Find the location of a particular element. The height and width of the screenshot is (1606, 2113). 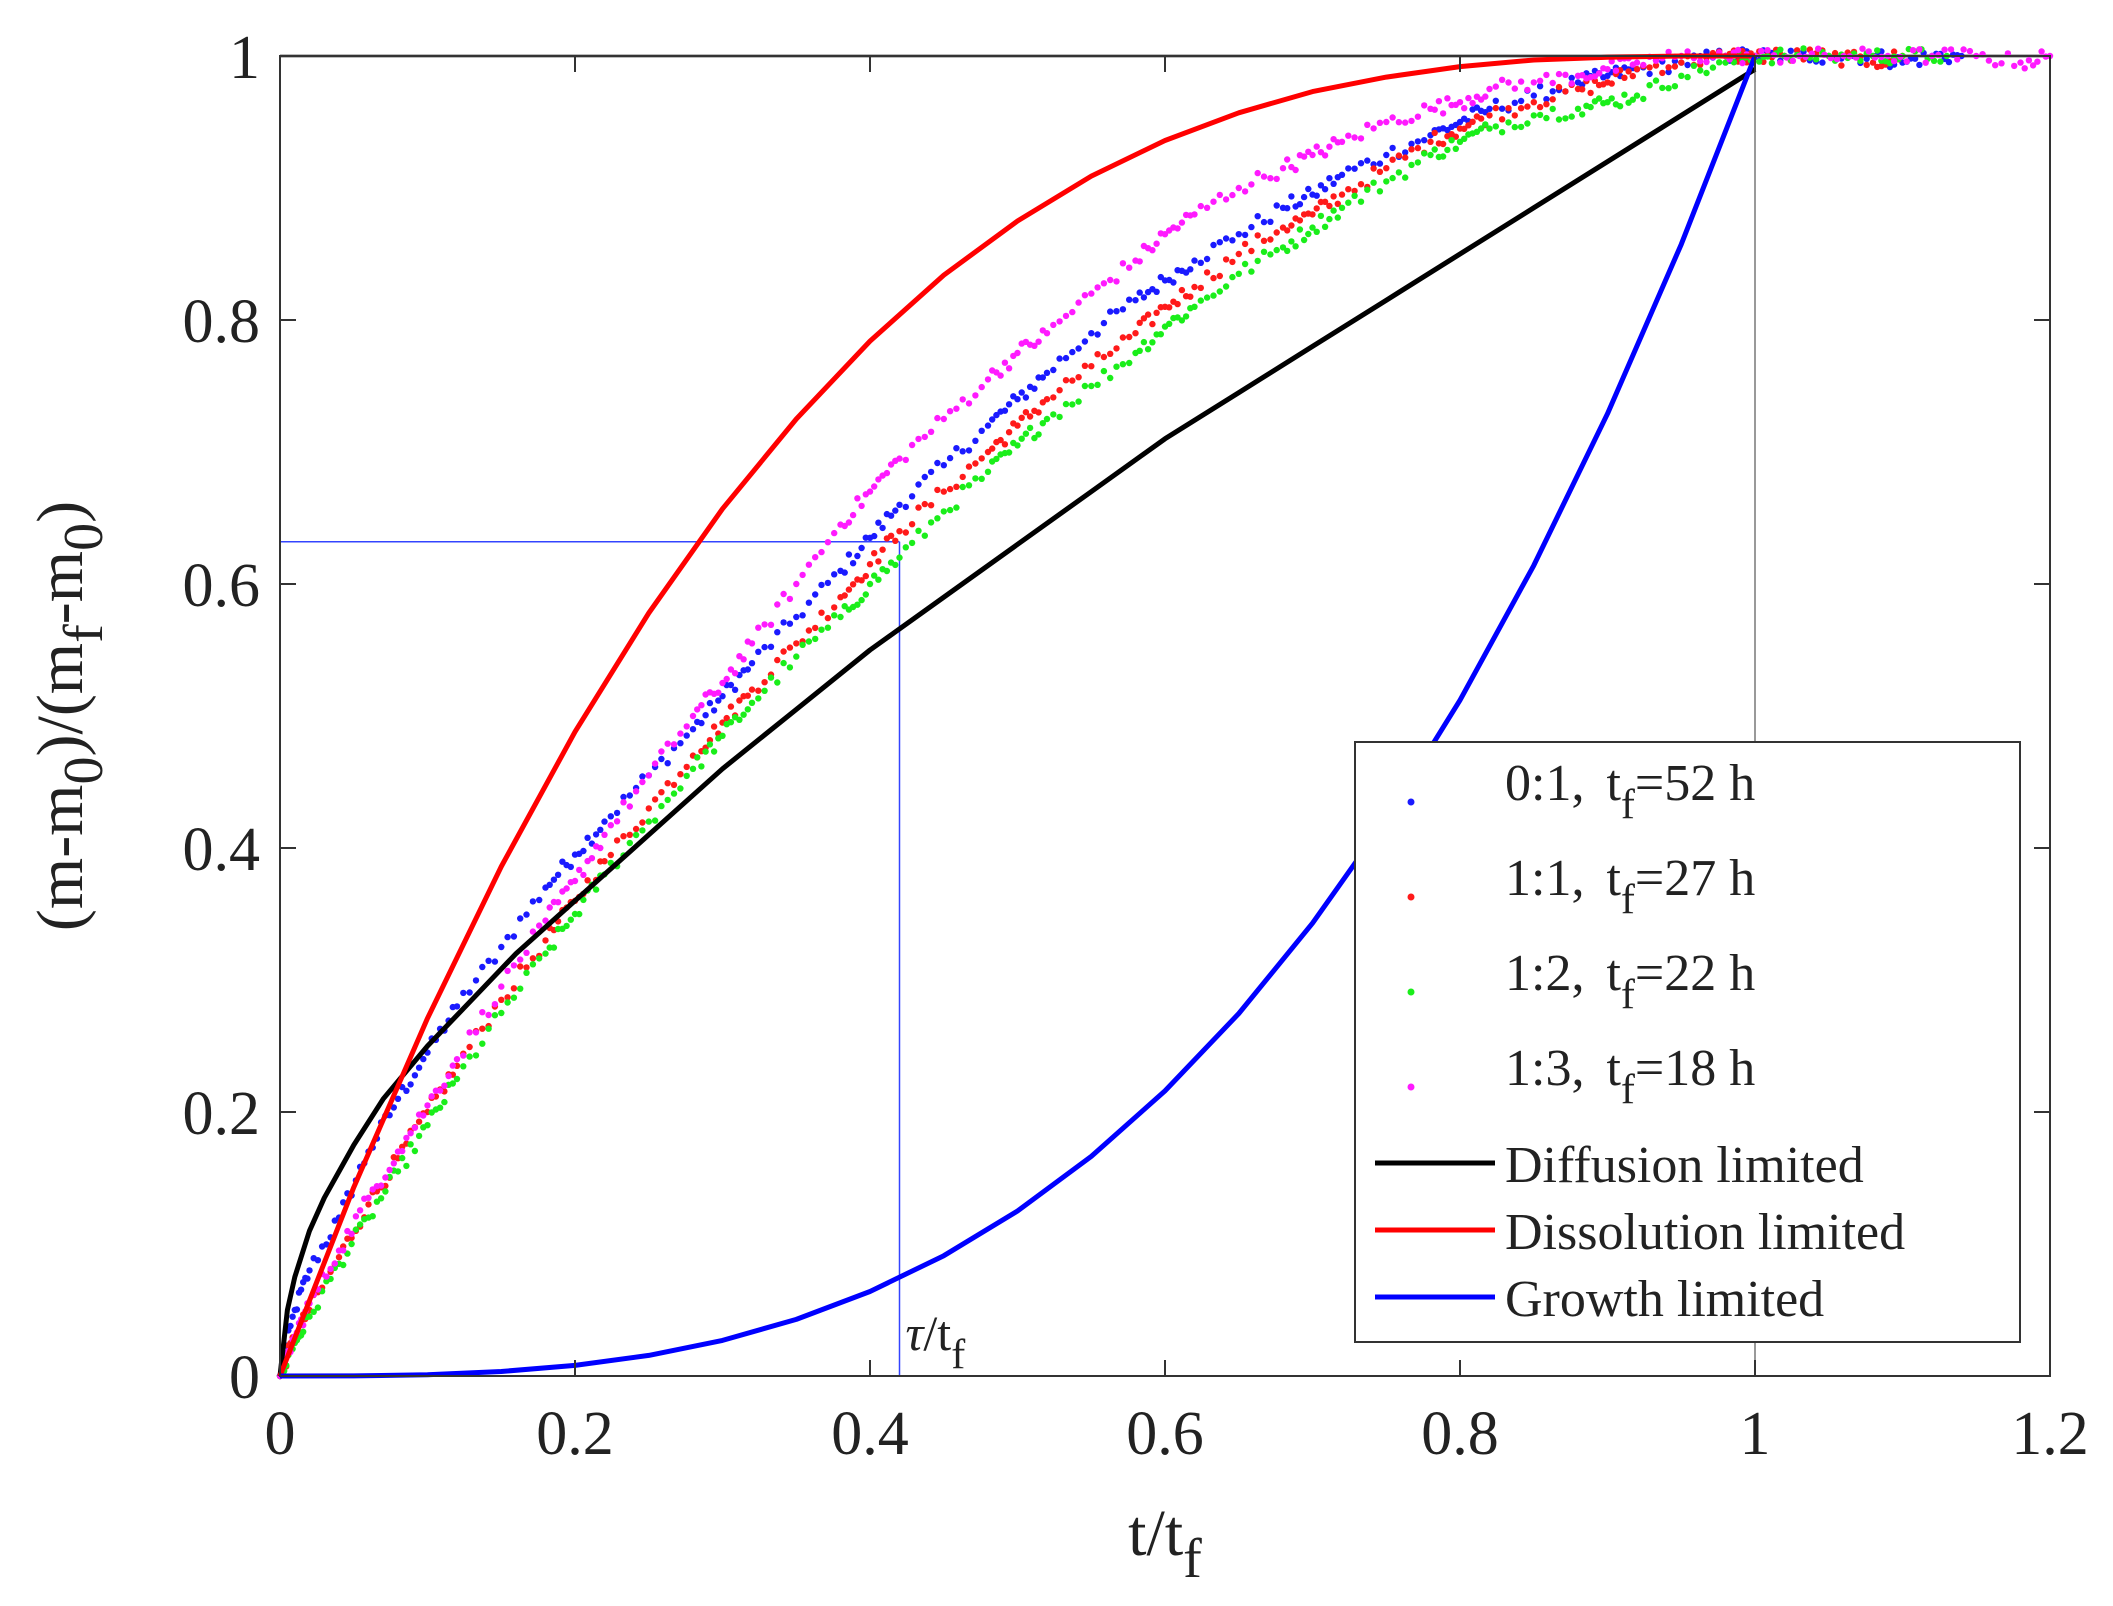

tau-annotation: τ/tf is located at coordinates (936, 1341).